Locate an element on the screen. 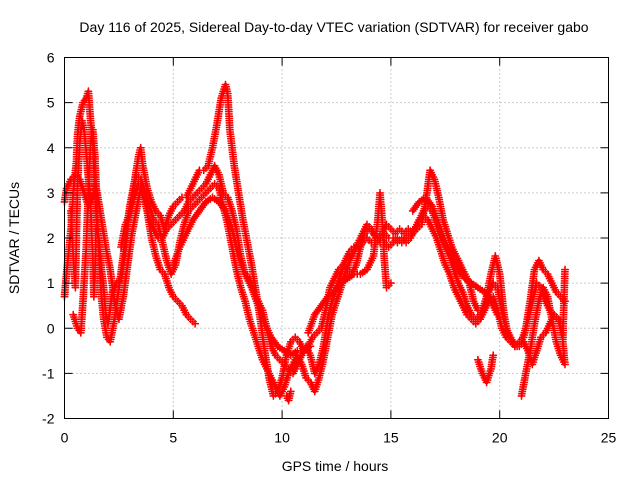  y-tick-label: 4 is located at coordinates (51, 148).